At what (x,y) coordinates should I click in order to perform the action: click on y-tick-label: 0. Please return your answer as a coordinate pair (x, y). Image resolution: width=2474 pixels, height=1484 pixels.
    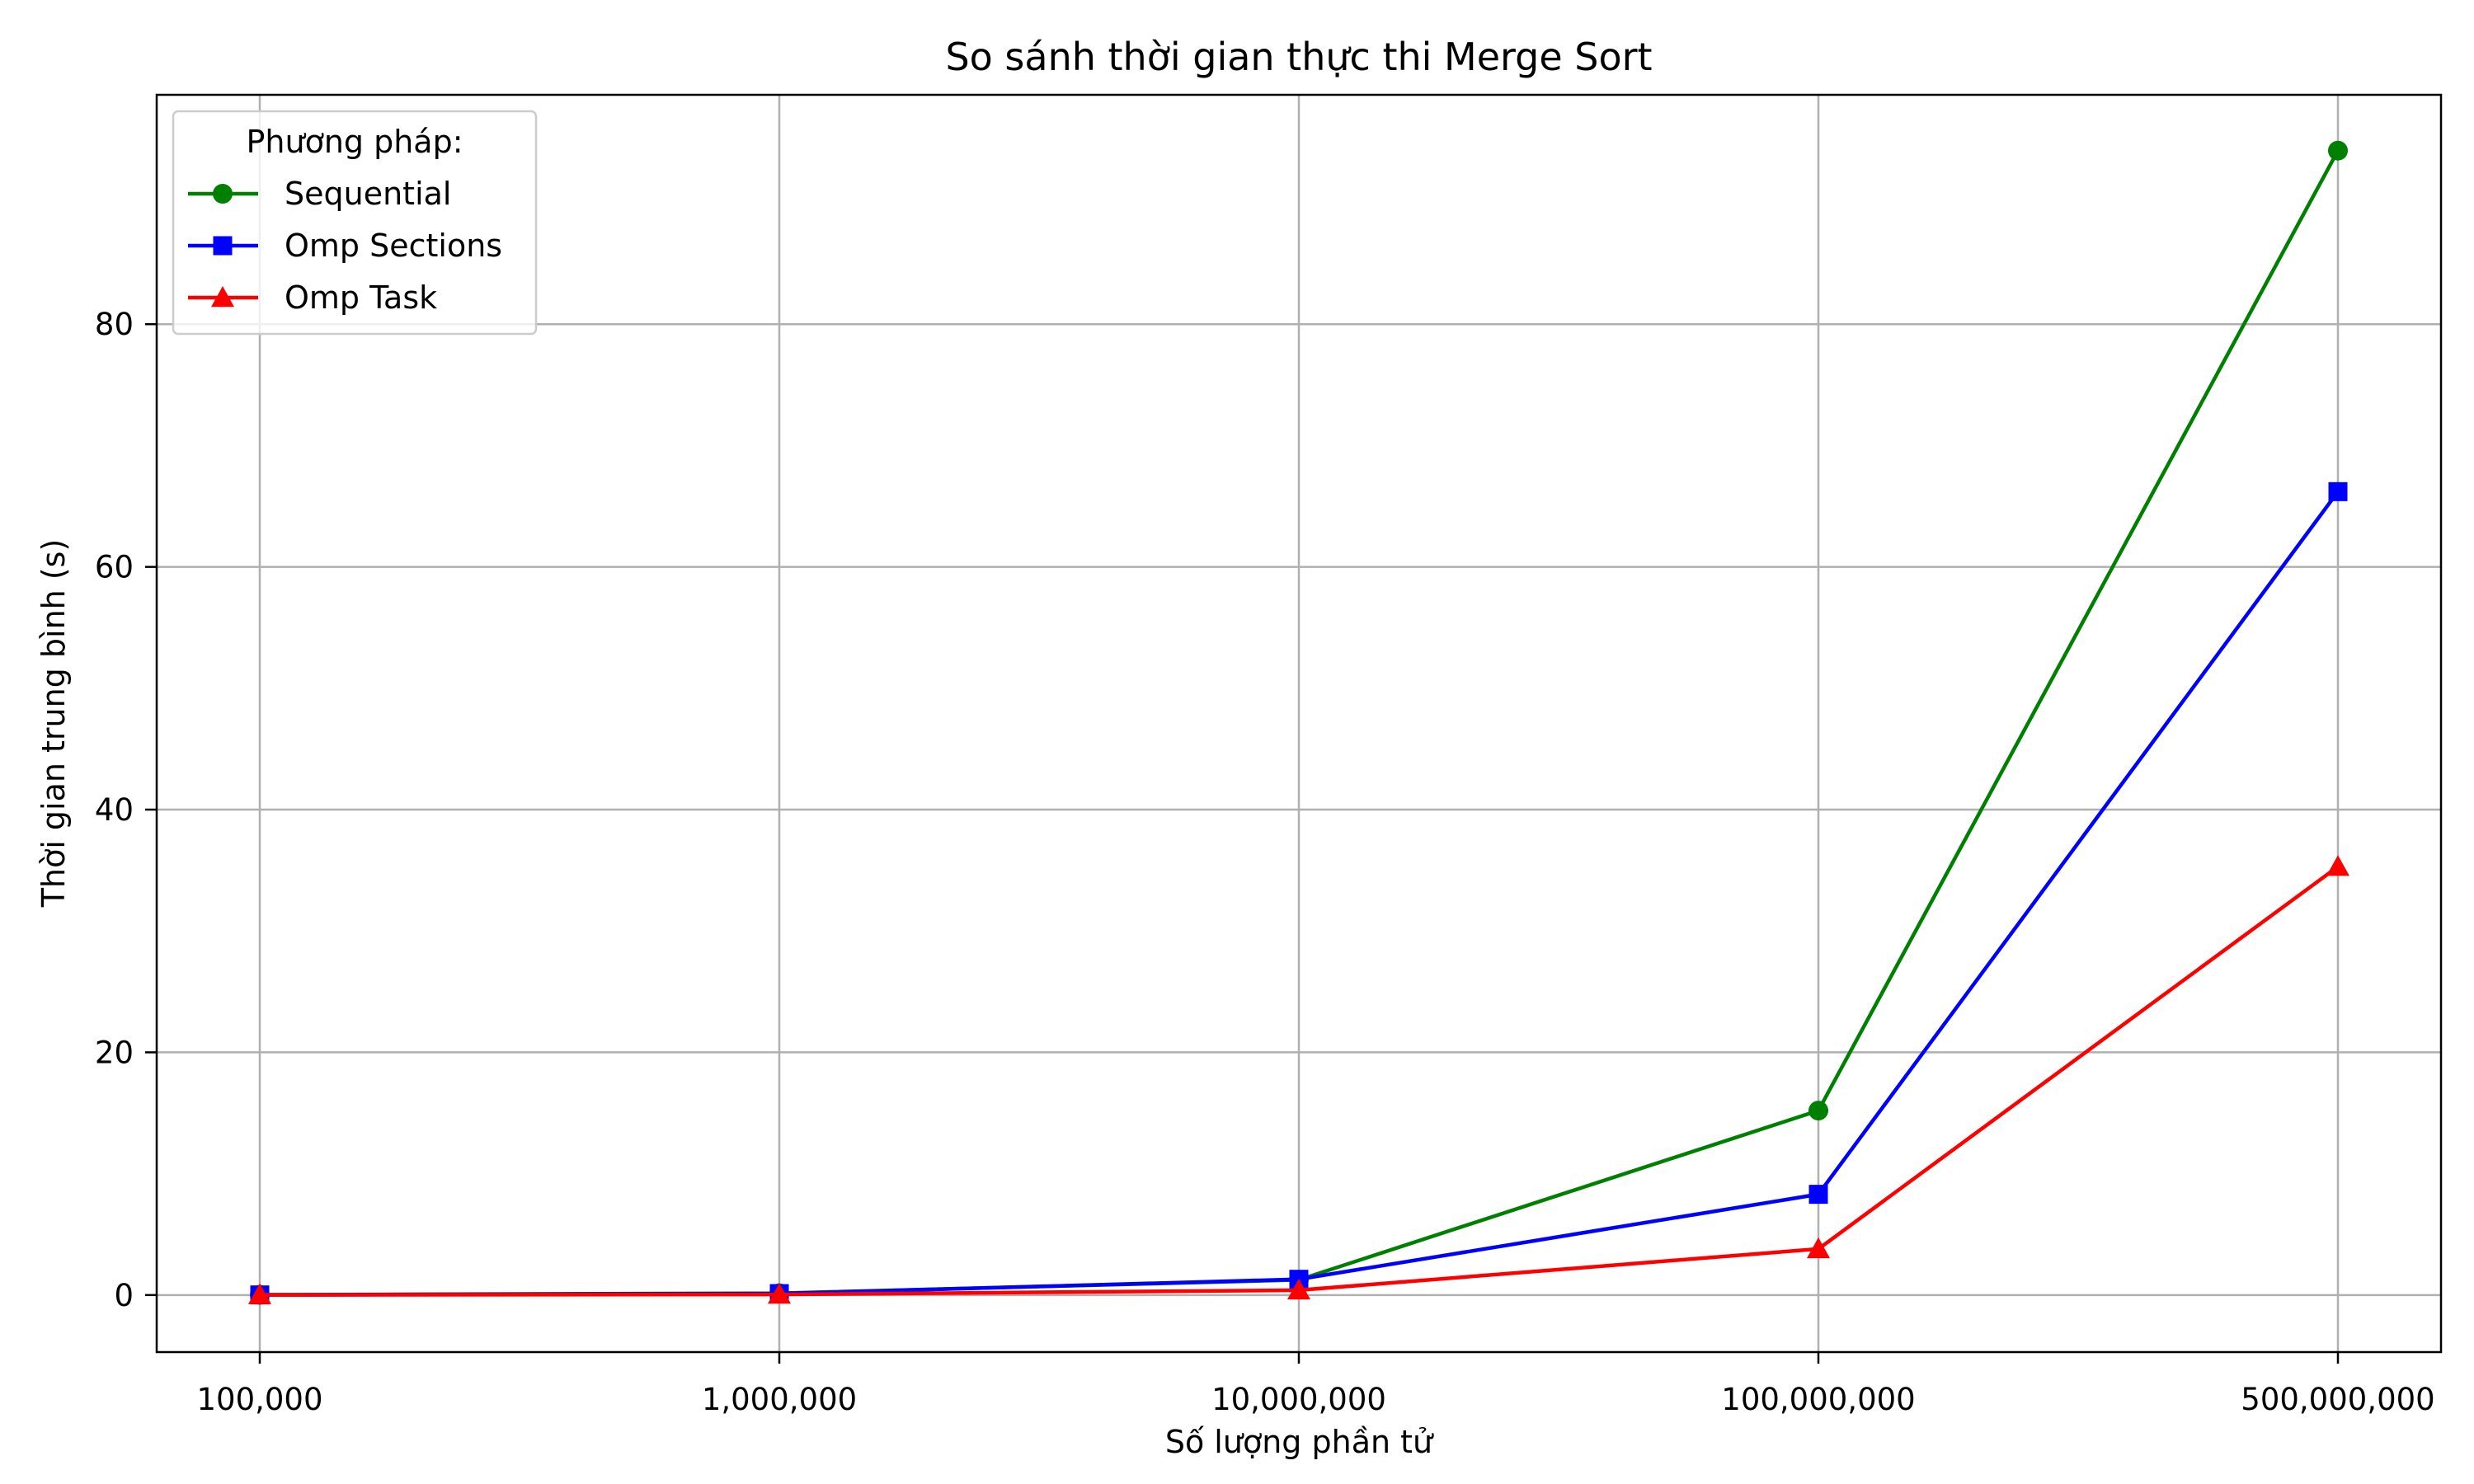
    Looking at the image, I should click on (124, 1295).